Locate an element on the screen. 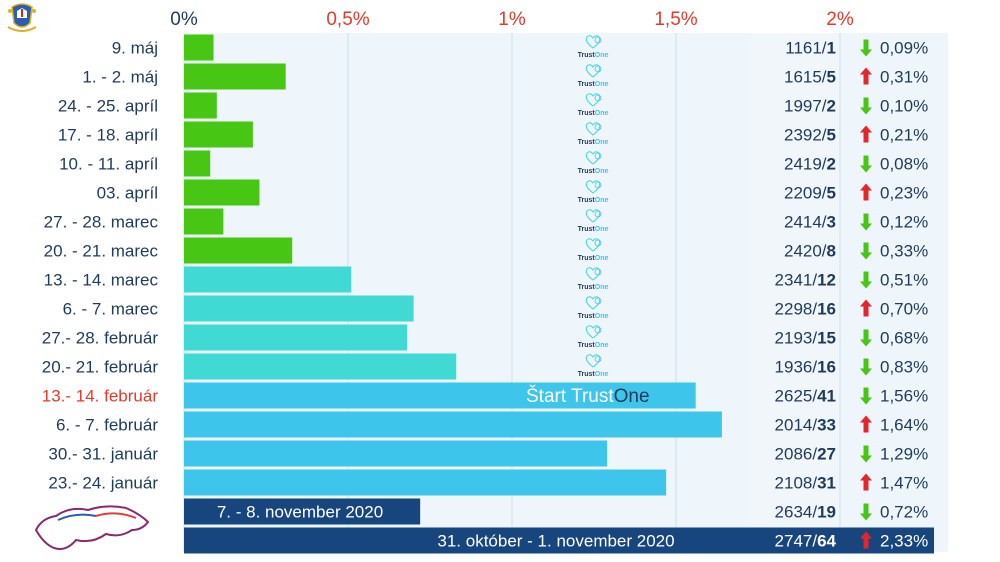  count-label: 2193/15 is located at coordinates (805, 338).